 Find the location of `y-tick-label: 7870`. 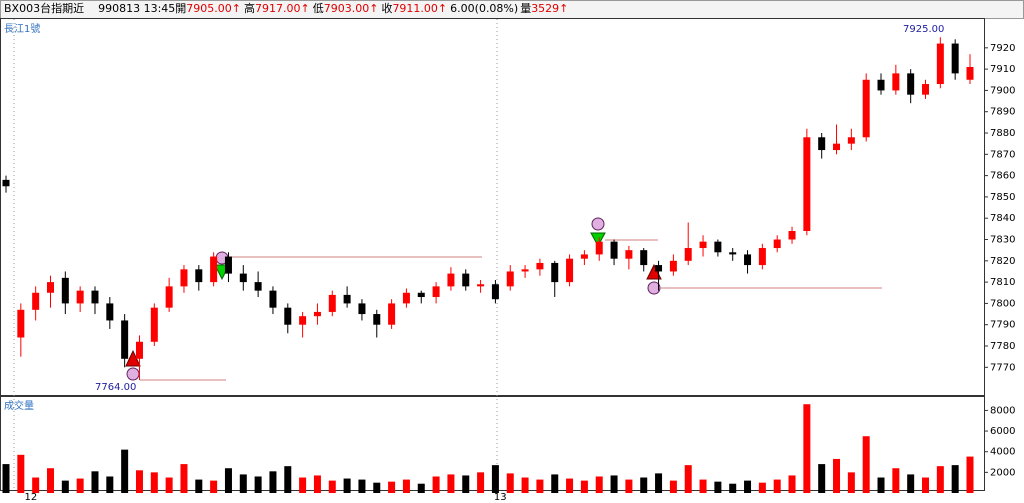

y-tick-label: 7870 is located at coordinates (1002, 154).